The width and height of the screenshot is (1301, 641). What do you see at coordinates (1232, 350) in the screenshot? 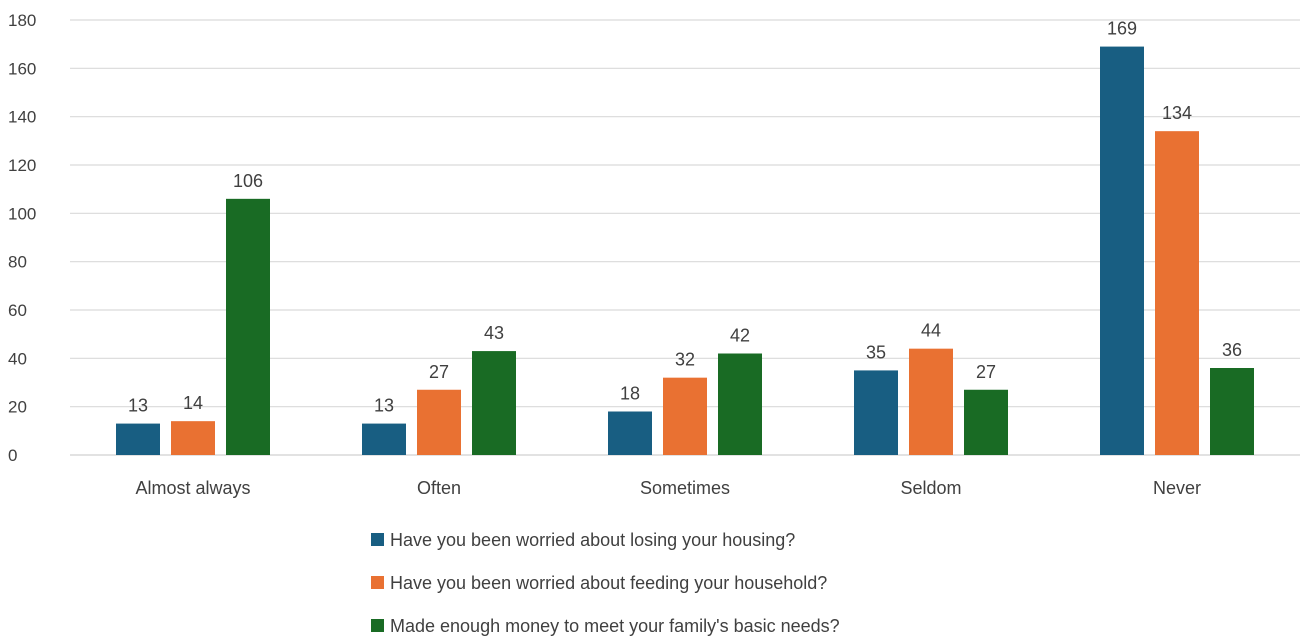
I see `data-label: 36` at bounding box center [1232, 350].